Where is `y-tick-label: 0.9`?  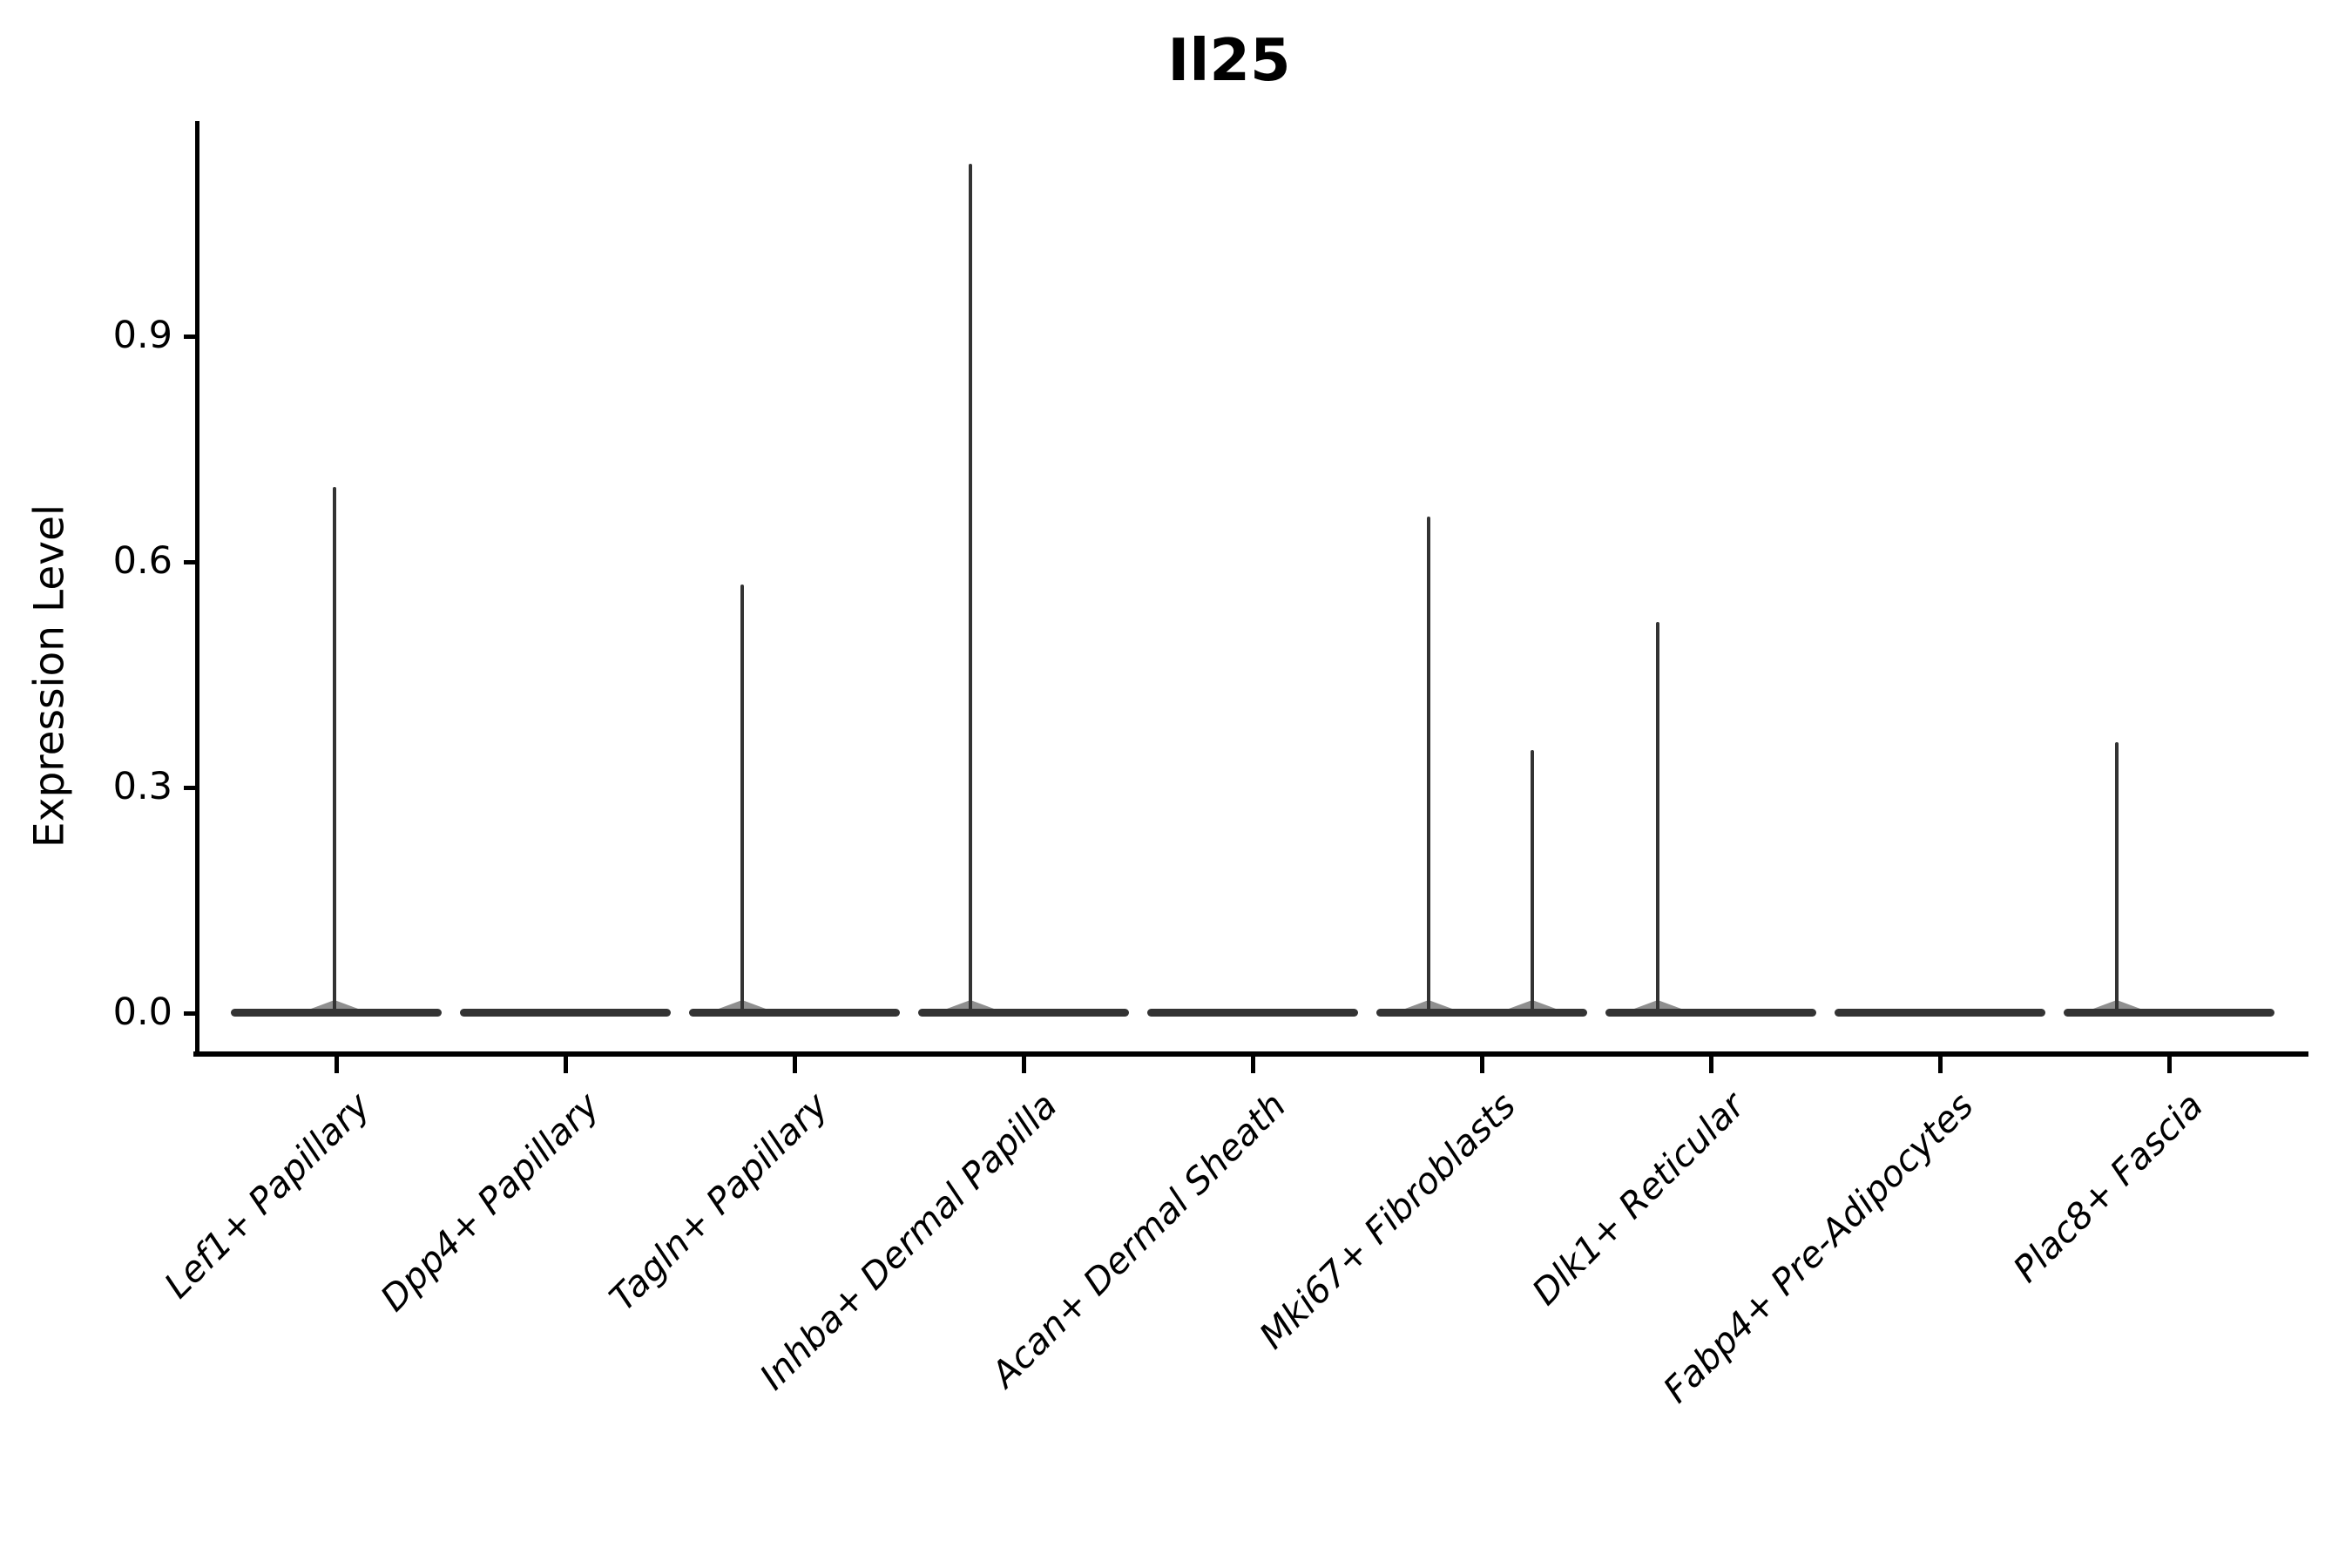 y-tick-label: 0.9 is located at coordinates (142, 336).